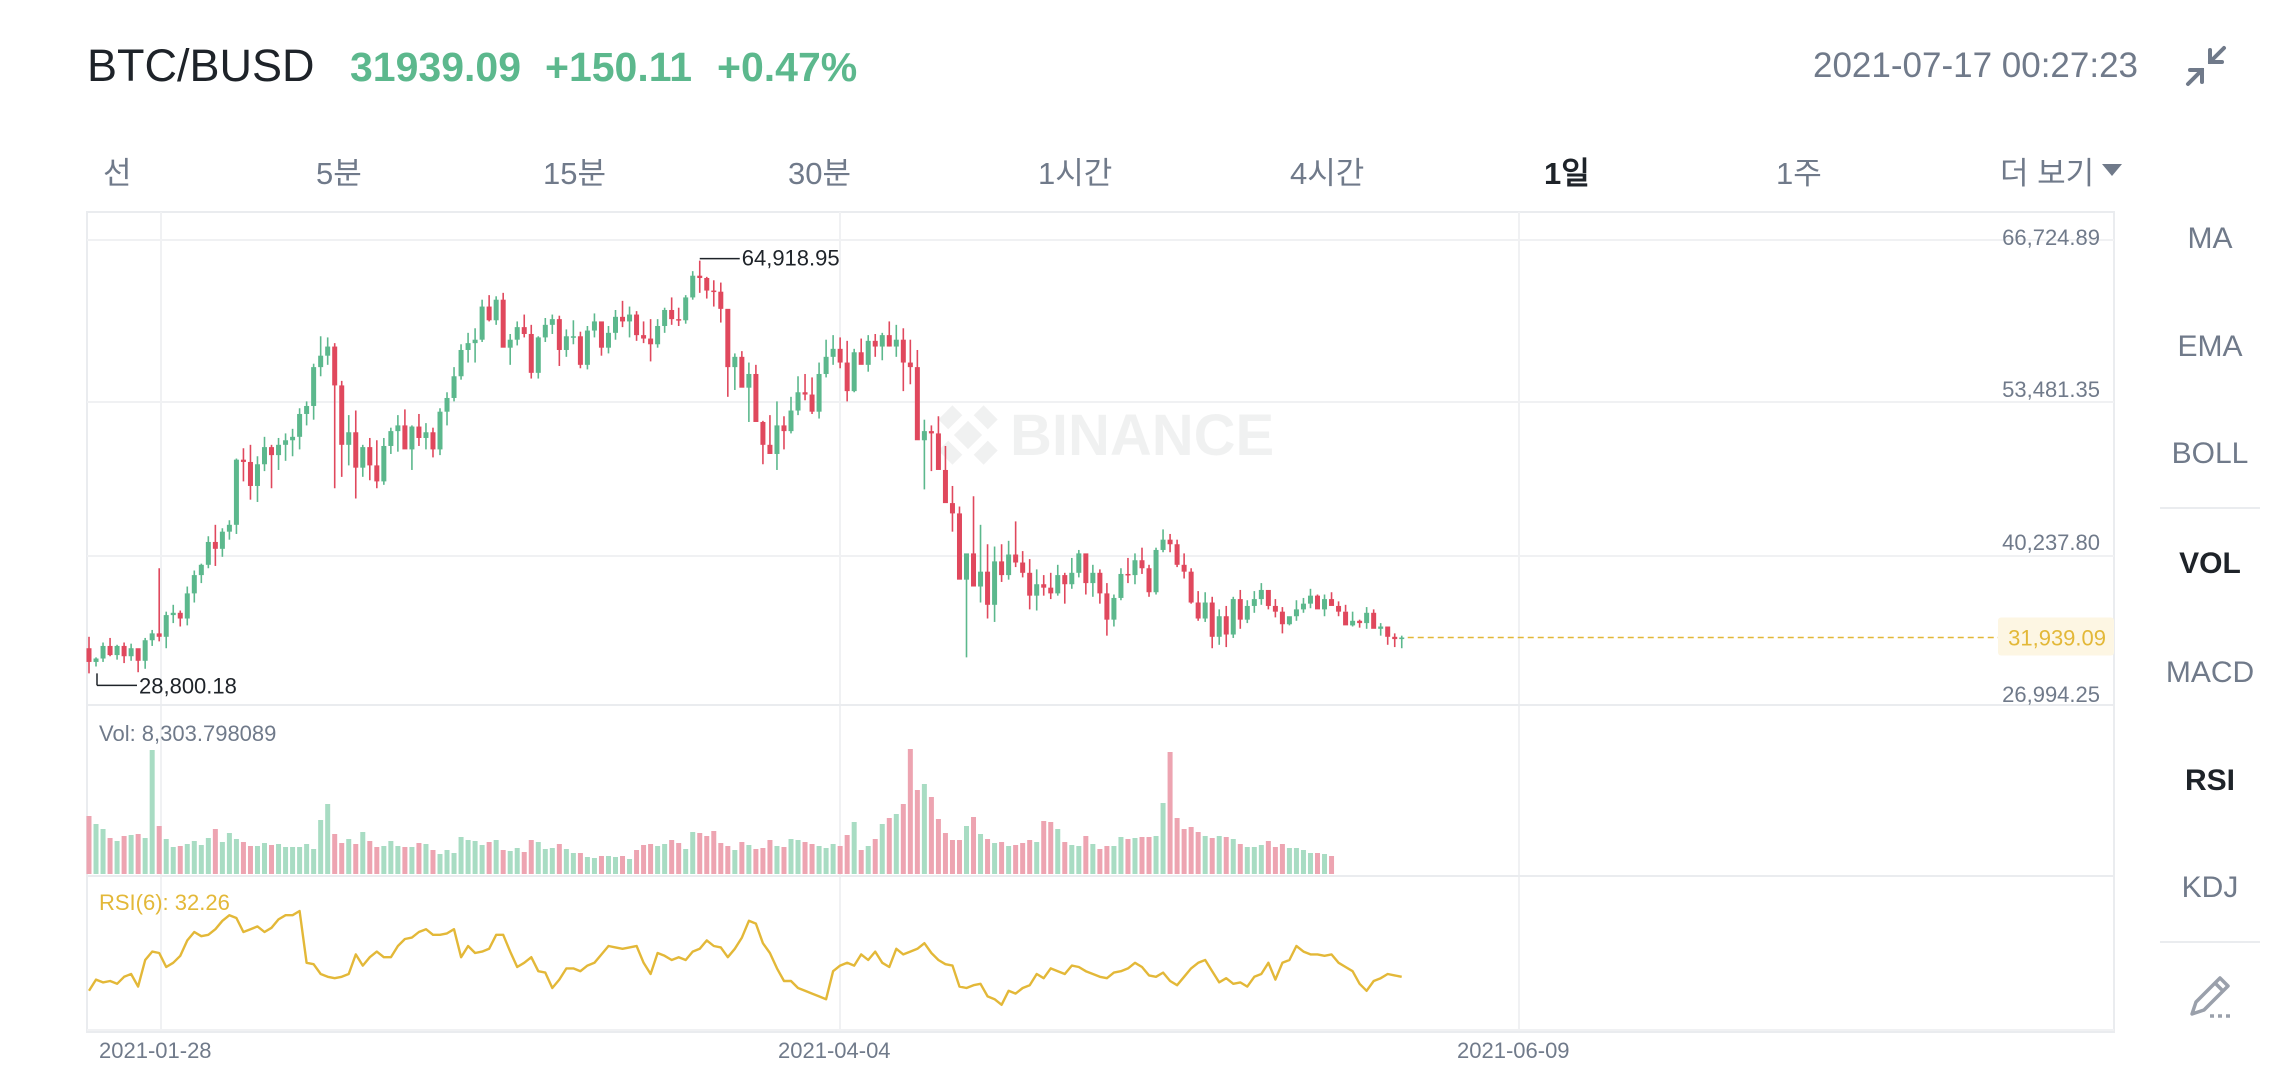 The height and width of the screenshot is (1080, 2280). I want to click on timeframe-30m: 30분, so click(820, 173).